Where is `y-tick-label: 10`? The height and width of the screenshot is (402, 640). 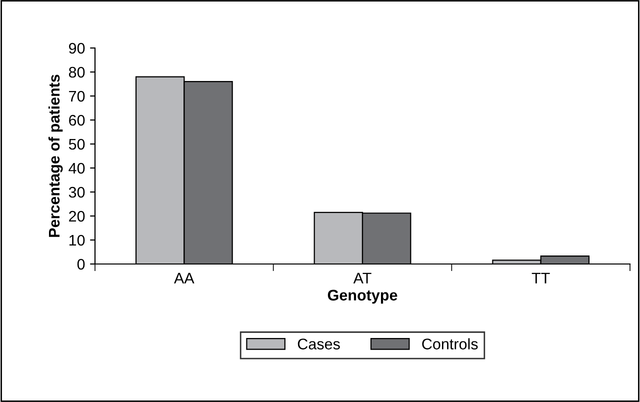 y-tick-label: 10 is located at coordinates (77, 240).